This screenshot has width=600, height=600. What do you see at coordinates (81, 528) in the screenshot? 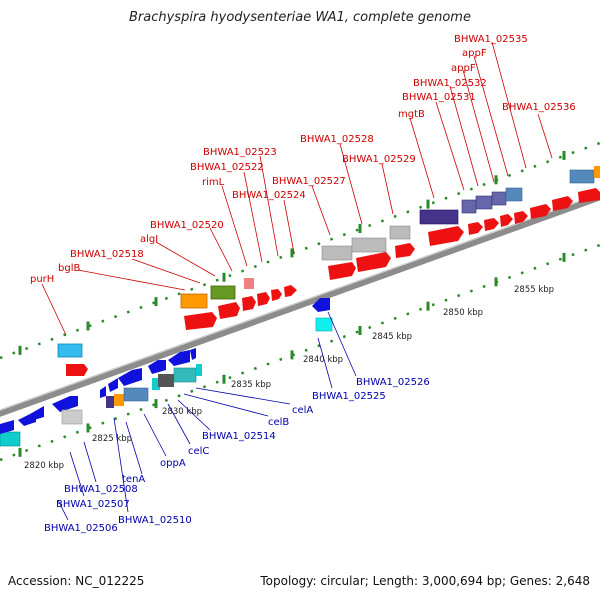
I see `gene-label: BHWA1_02506` at bounding box center [81, 528].